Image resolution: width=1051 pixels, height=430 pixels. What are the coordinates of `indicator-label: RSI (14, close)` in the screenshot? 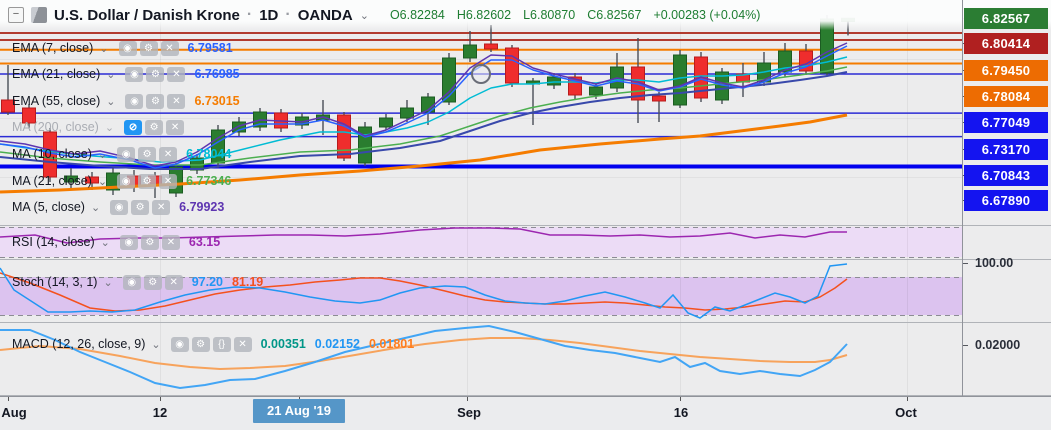 It's located at (53, 242).